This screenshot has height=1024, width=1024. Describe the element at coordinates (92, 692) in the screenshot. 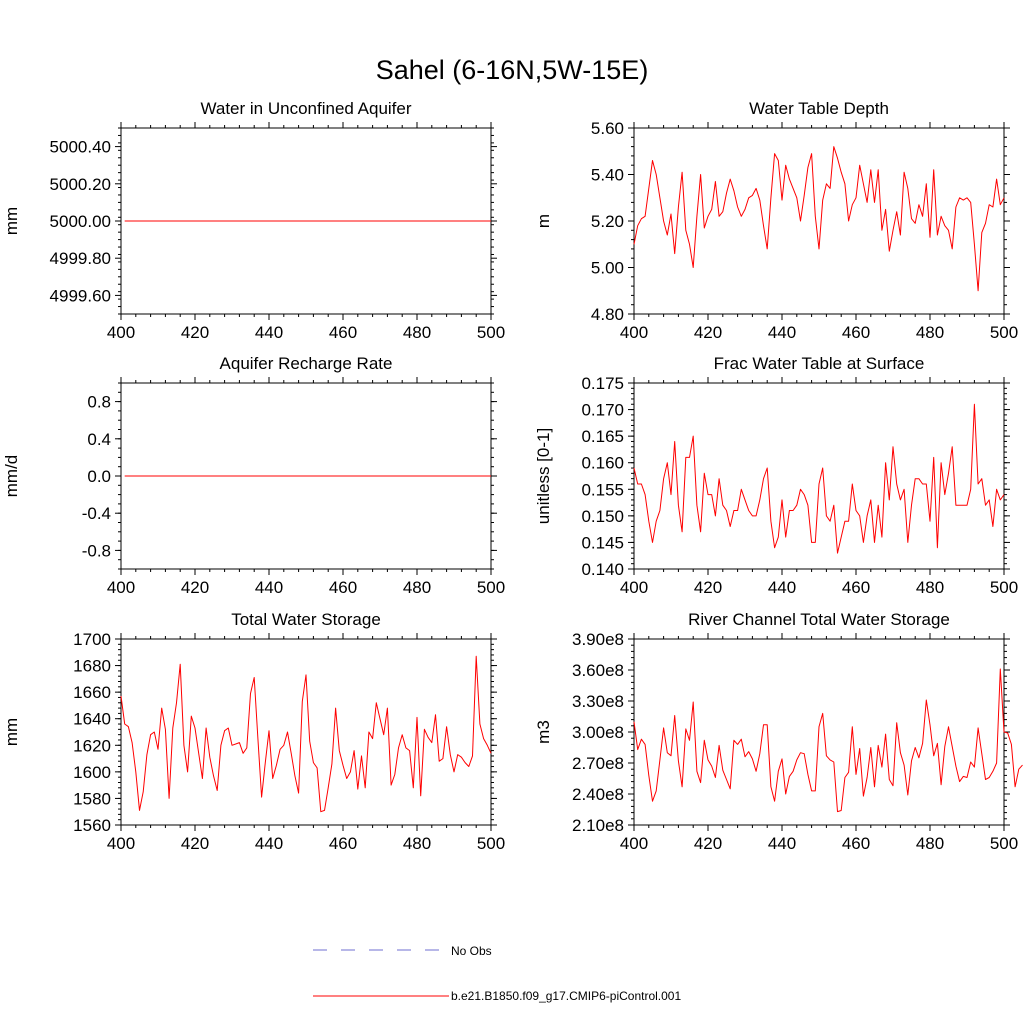

I see `y-tick-label: 1660` at that location.